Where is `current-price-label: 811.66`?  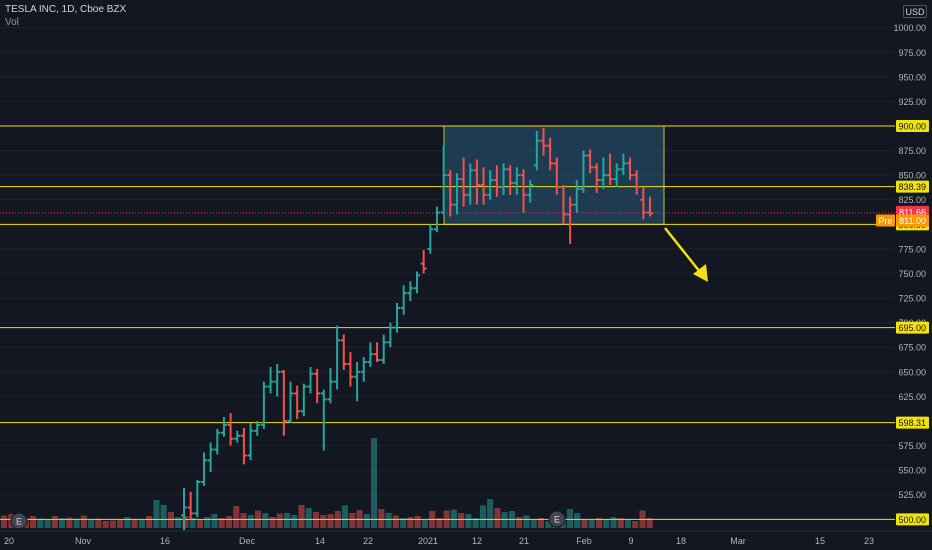 current-price-label: 811.66 is located at coordinates (912, 212).